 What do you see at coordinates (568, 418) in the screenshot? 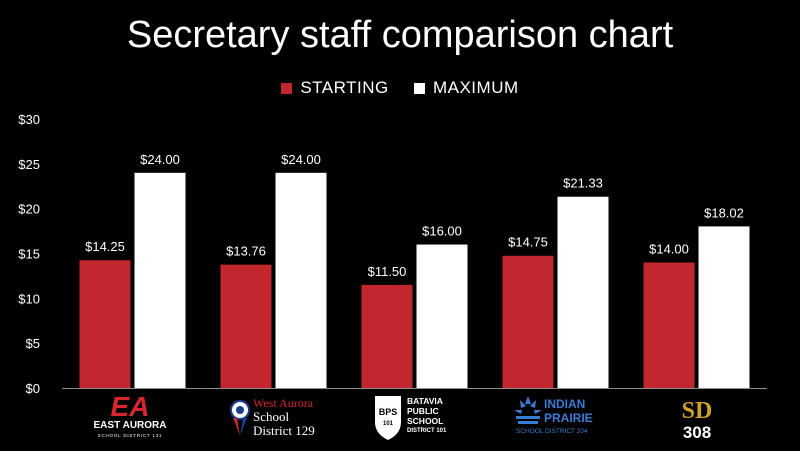
I see `indian-prairie-logo-line2: PRAIRIE` at bounding box center [568, 418].